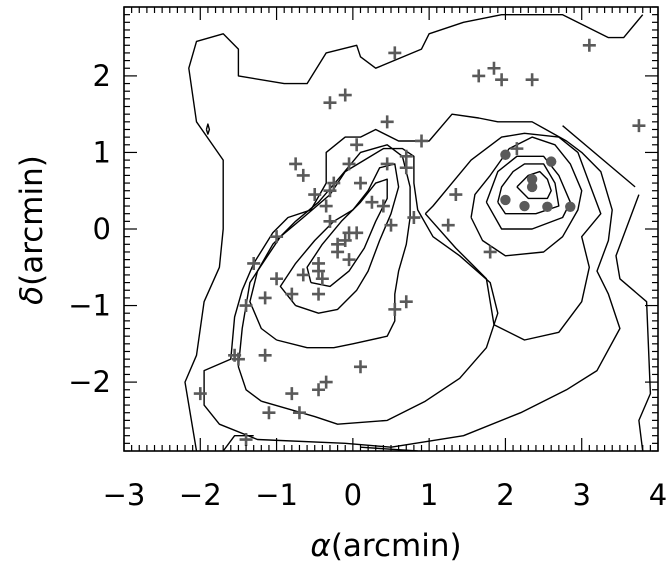 Image resolution: width=671 pixels, height=565 pixels. I want to click on y-axis-label-symbol: δ, so click(32, 295).